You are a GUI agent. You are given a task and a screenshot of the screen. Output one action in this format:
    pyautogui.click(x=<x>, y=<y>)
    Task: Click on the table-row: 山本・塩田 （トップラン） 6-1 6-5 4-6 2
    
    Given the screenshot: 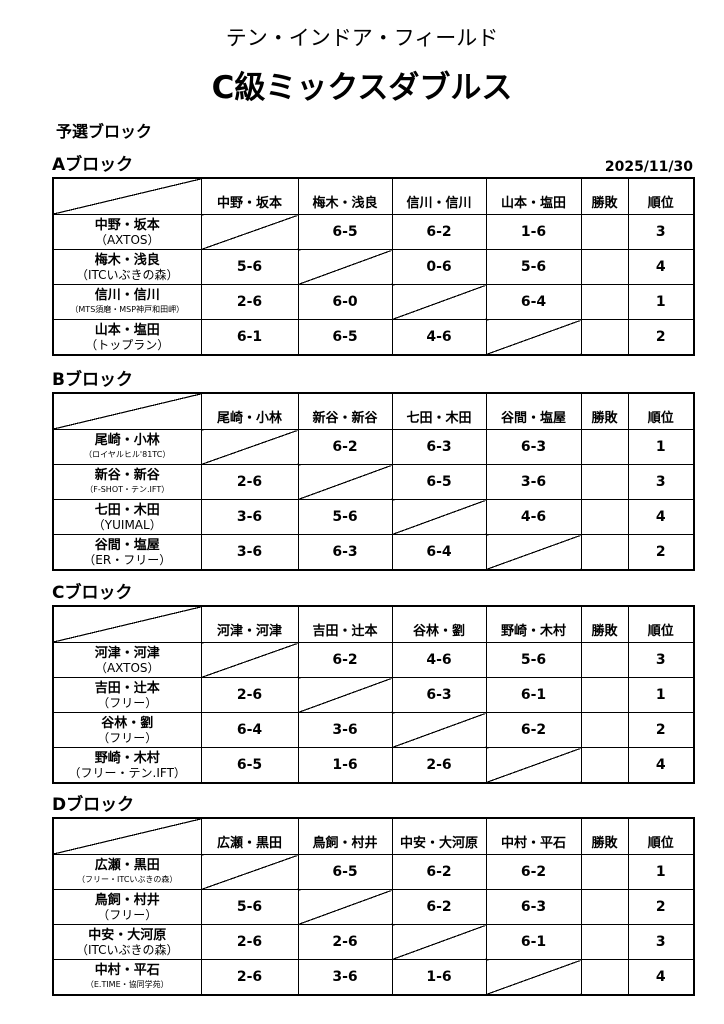 What is the action you would take?
    pyautogui.click(x=373, y=337)
    